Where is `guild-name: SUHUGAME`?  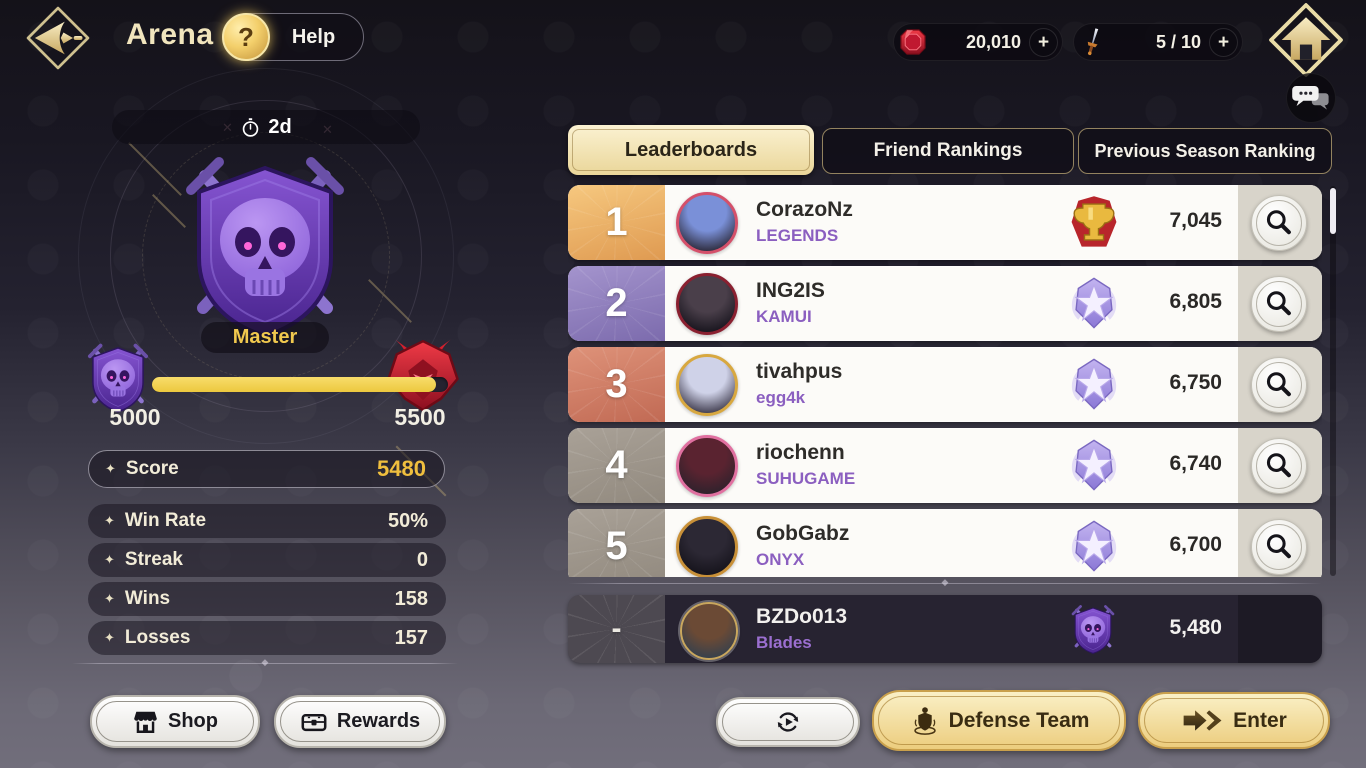 guild-name: SUHUGAME is located at coordinates (806, 478).